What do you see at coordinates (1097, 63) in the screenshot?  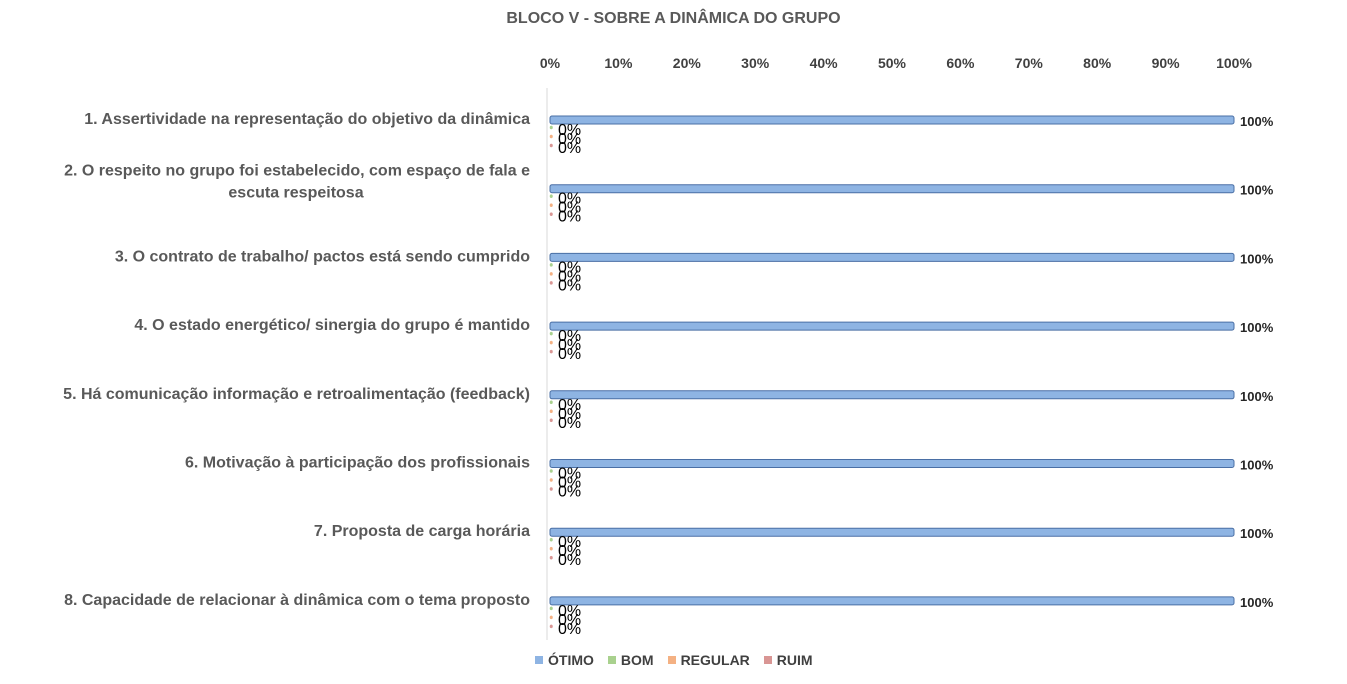 I see `x-tick-label: 80%` at bounding box center [1097, 63].